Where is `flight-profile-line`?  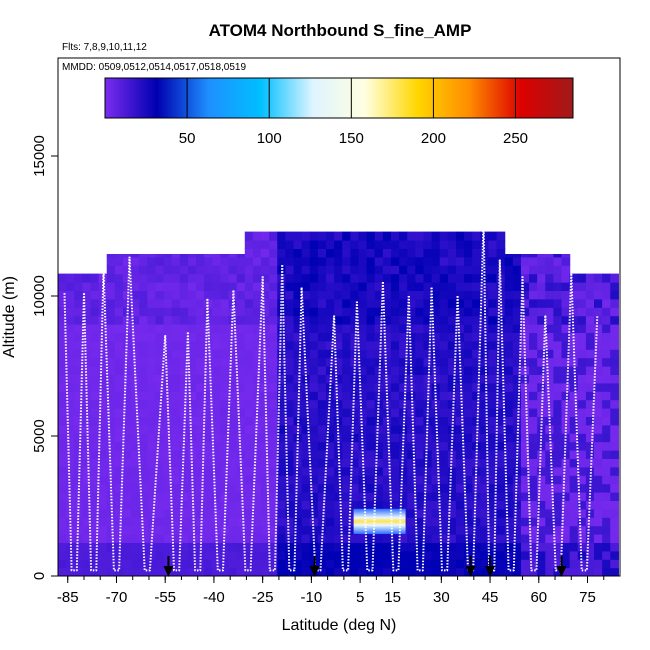
flight-profile-line is located at coordinates (318, 429).